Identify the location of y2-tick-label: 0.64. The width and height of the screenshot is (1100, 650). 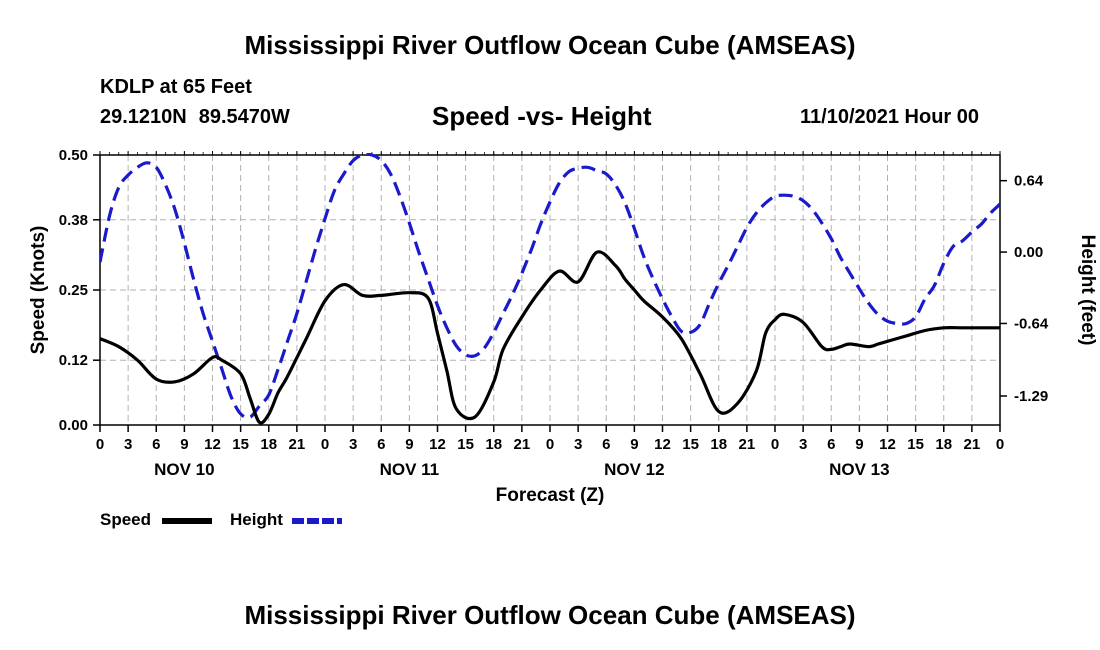
(1029, 181).